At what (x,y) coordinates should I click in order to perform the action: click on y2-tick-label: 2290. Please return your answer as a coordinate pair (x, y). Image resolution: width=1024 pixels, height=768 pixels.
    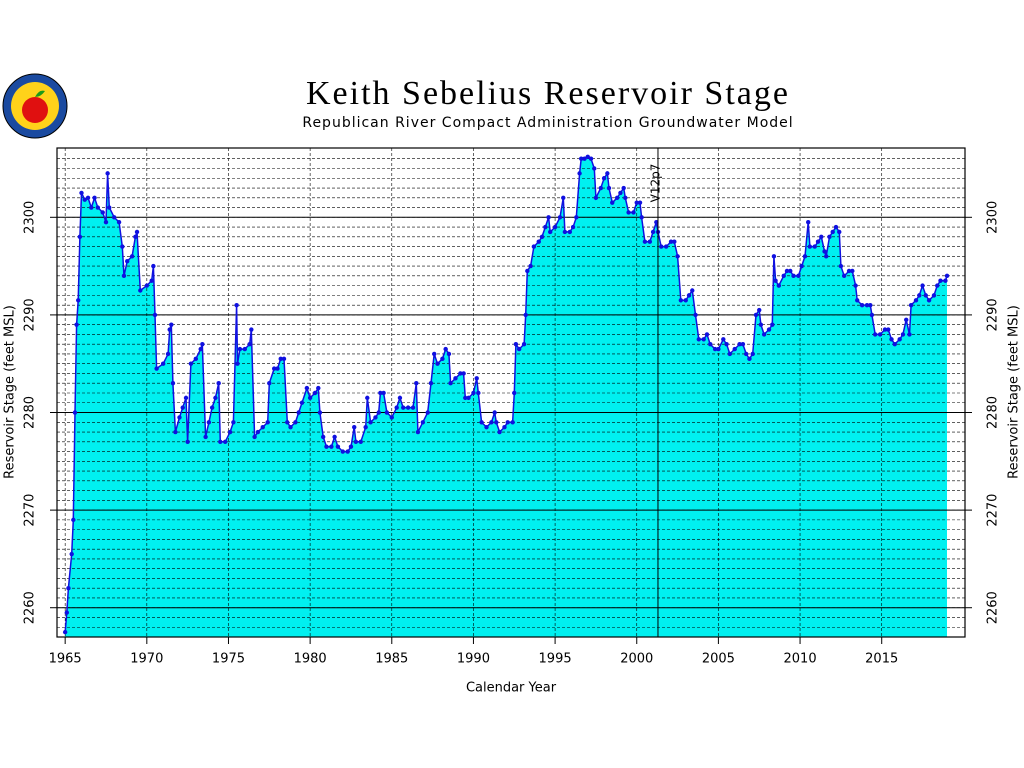
    Looking at the image, I should click on (993, 314).